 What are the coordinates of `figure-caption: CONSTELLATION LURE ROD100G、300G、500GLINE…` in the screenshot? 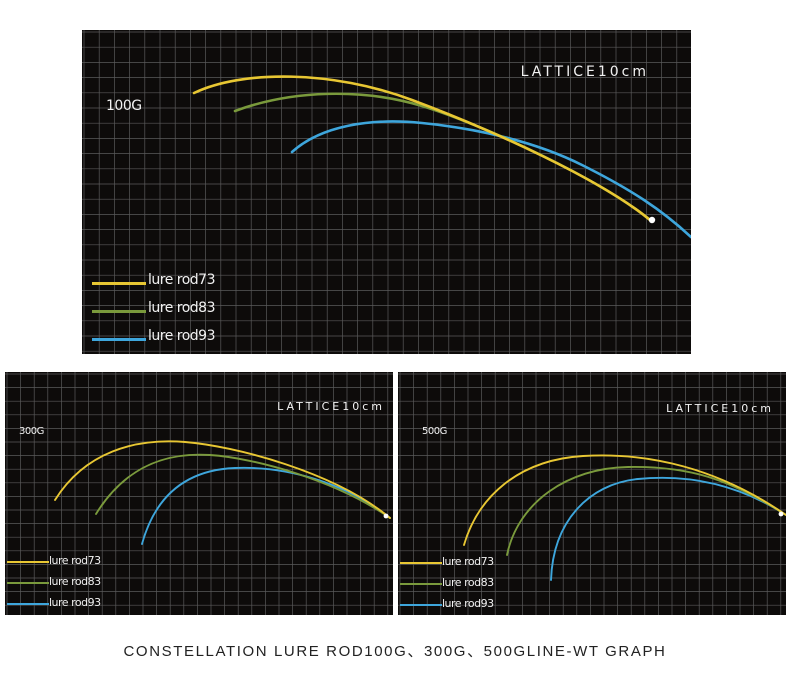 It's located at (395, 651).